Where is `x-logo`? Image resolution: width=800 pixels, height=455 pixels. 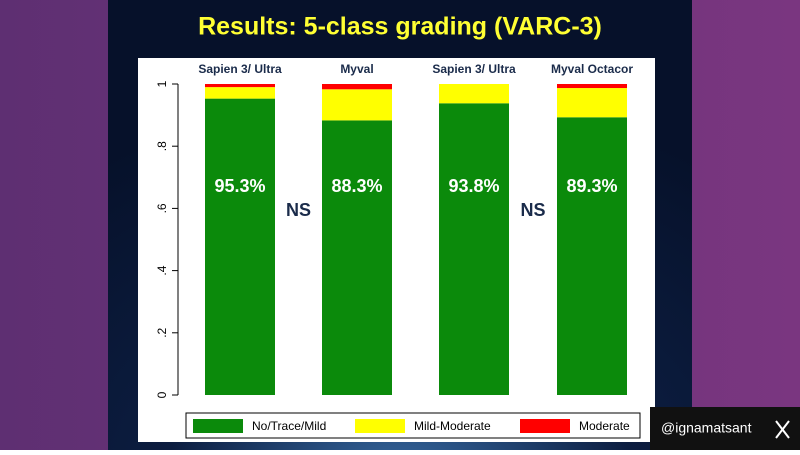
x-logo is located at coordinates (782, 429).